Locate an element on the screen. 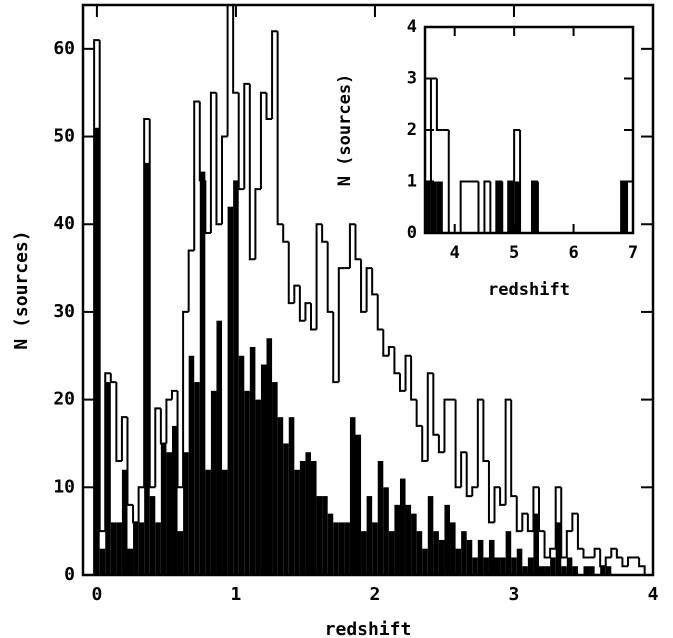  y-tick-label: 1 is located at coordinates (412, 182).